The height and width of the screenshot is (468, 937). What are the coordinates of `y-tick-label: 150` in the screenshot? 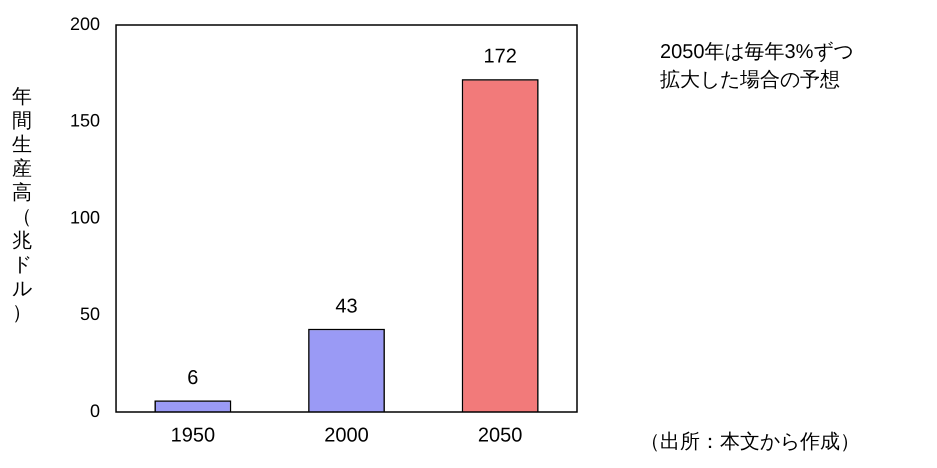 It's located at (85, 120).